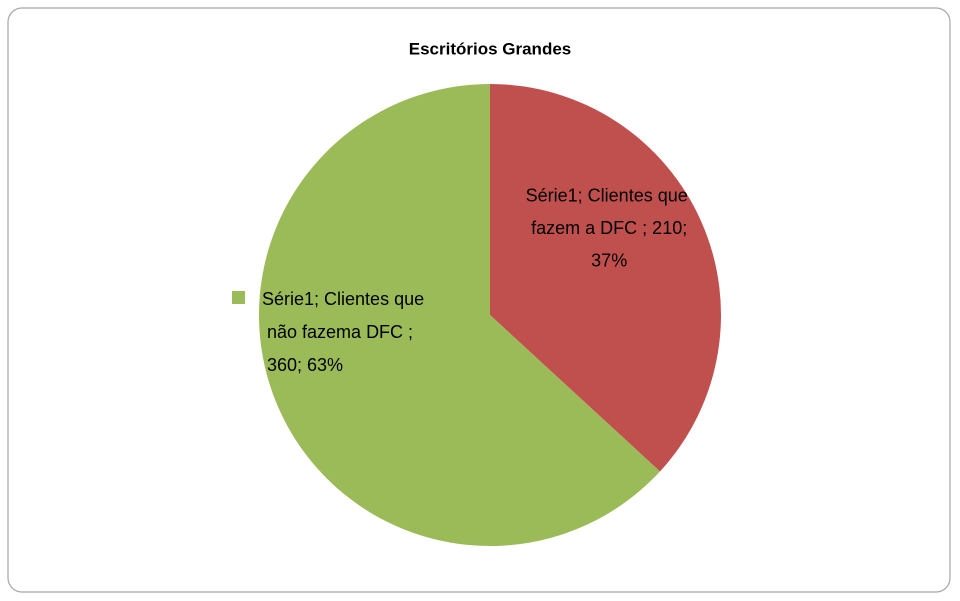  Describe the element at coordinates (238, 297) in the screenshot. I see `legend-key` at that location.